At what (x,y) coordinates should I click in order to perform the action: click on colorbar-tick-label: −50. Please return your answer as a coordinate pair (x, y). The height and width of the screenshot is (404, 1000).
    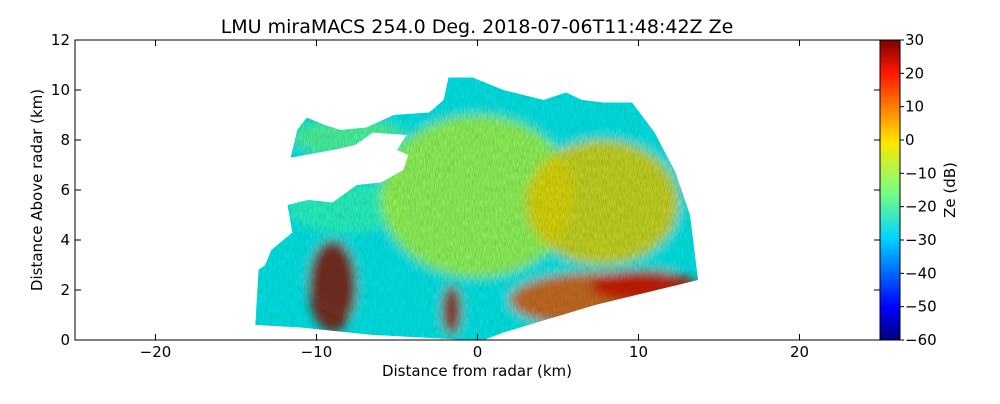
    Looking at the image, I should click on (921, 307).